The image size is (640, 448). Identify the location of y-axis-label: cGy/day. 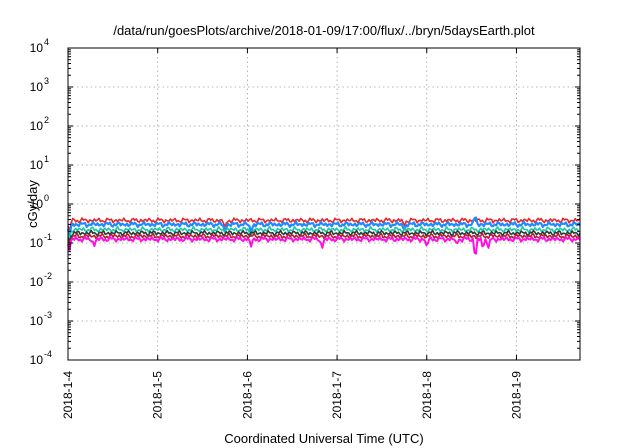
(32, 204).